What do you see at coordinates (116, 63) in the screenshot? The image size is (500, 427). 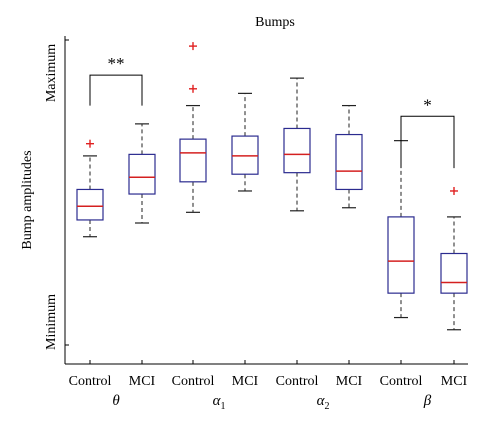 I see `significance-label: **` at bounding box center [116, 63].